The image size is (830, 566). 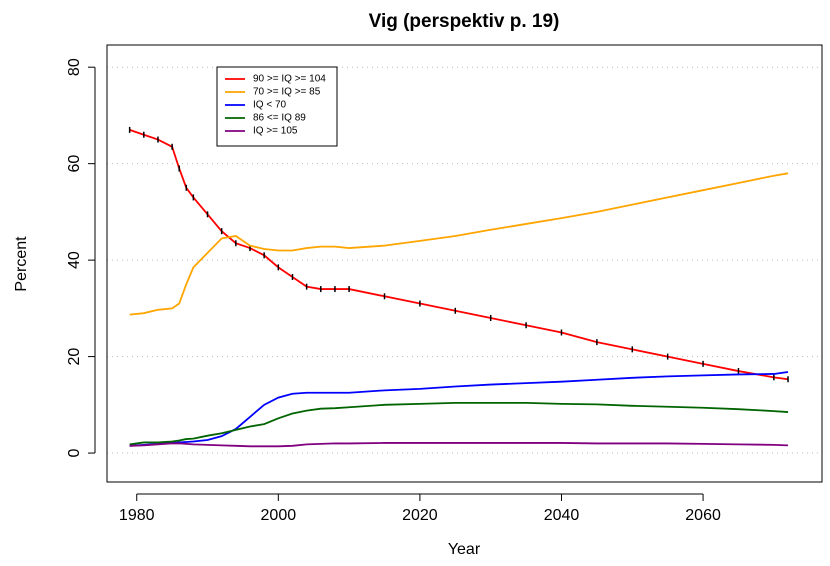 I want to click on legend-box, so click(x=277, y=106).